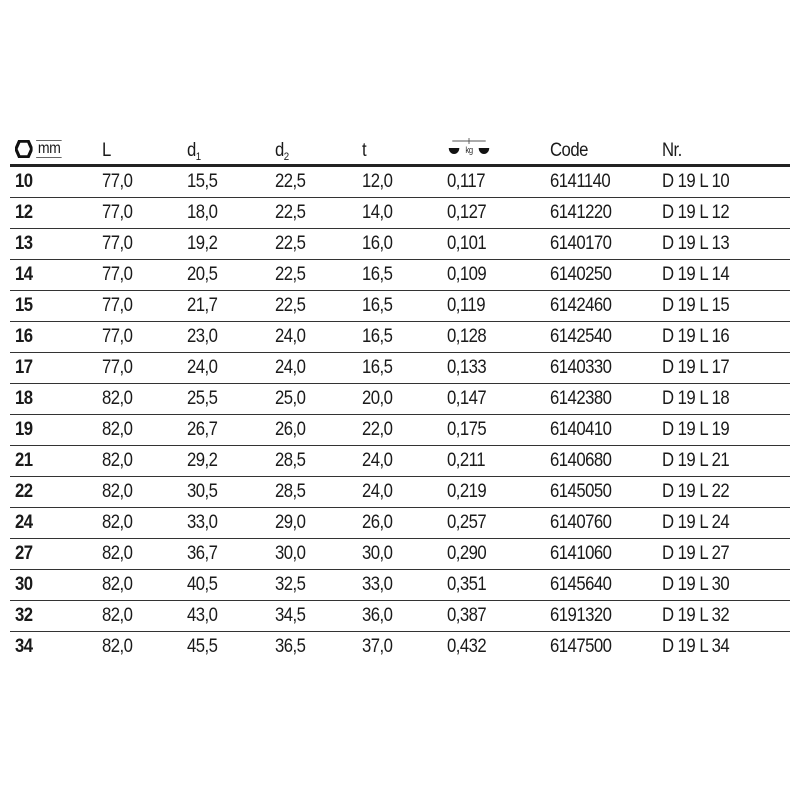 The width and height of the screenshot is (800, 800). What do you see at coordinates (581, 584) in the screenshot?
I see `cell-code: 6145640` at bounding box center [581, 584].